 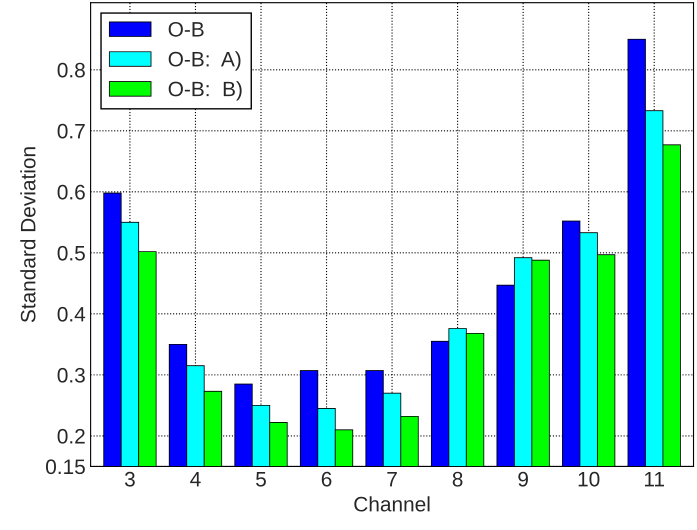 I want to click on legend-label: O-B: B), so click(x=205, y=90).